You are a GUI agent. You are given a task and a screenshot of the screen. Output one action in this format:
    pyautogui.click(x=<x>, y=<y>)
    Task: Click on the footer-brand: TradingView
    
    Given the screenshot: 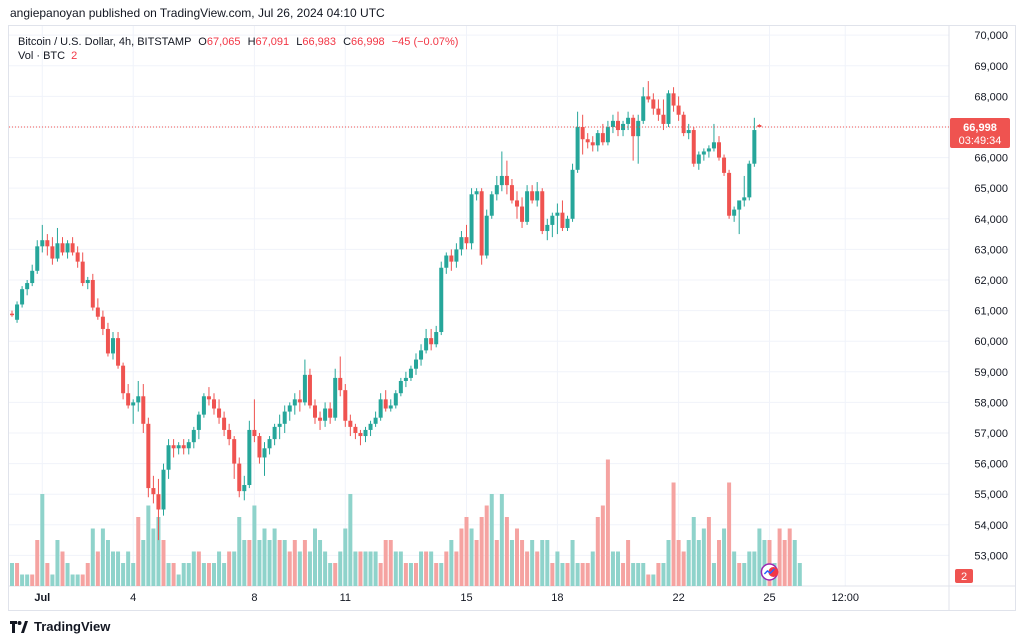 What is the action you would take?
    pyautogui.click(x=60, y=626)
    